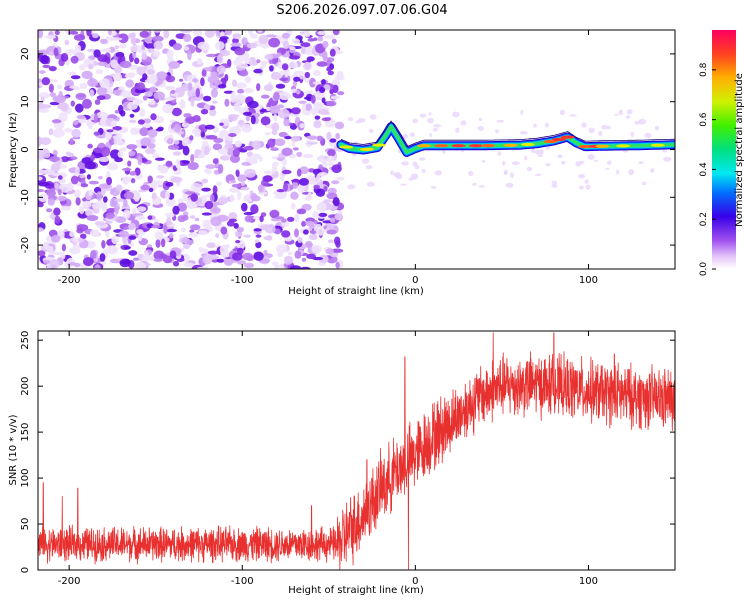 The image size is (750, 600). Describe the element at coordinates (704, 219) in the screenshot. I see `colorbar-tick-label: 0.2` at that location.